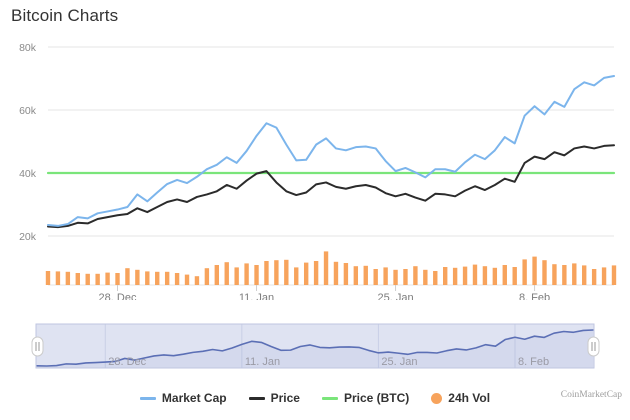  Describe the element at coordinates (127, 362) in the screenshot. I see `navigator-x-label: 28. Dec` at that location.